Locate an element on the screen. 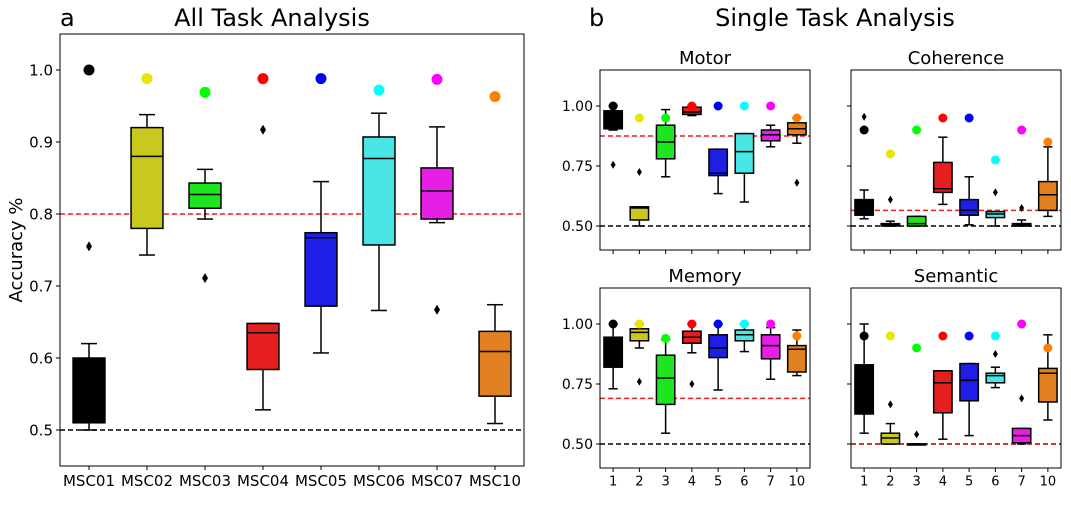  a-ytick-label: 1.0 is located at coordinates (41, 70).